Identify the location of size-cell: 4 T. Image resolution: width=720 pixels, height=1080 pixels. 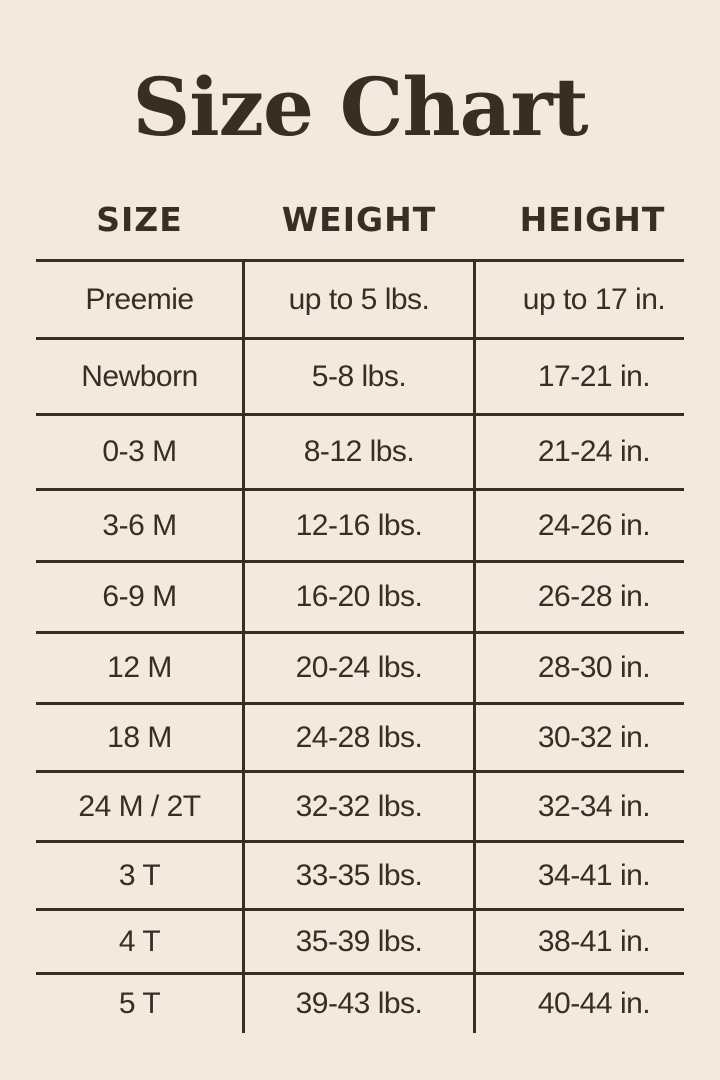
(139, 941).